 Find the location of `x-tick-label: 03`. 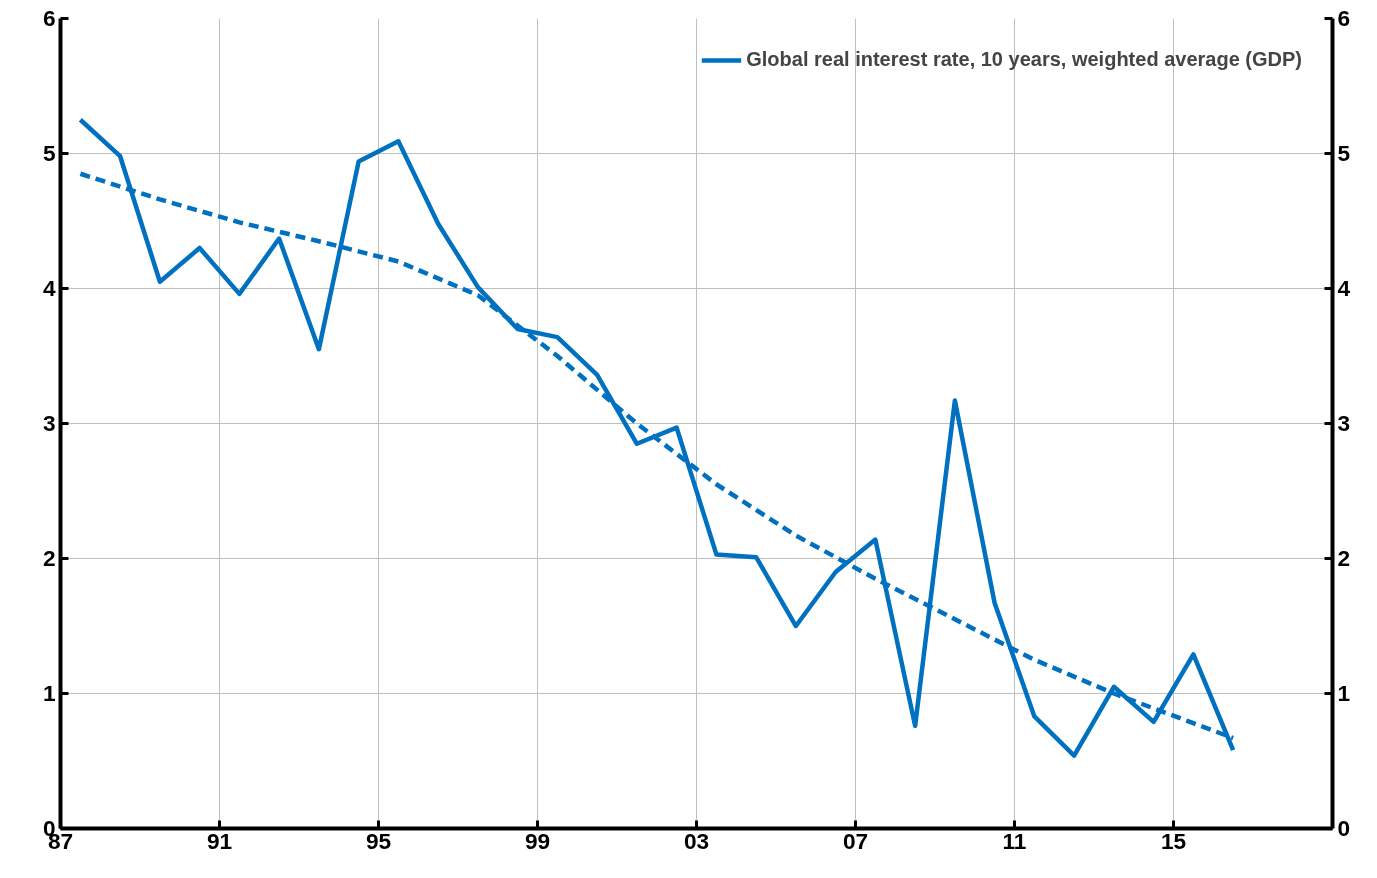

x-tick-label: 03 is located at coordinates (696, 840).